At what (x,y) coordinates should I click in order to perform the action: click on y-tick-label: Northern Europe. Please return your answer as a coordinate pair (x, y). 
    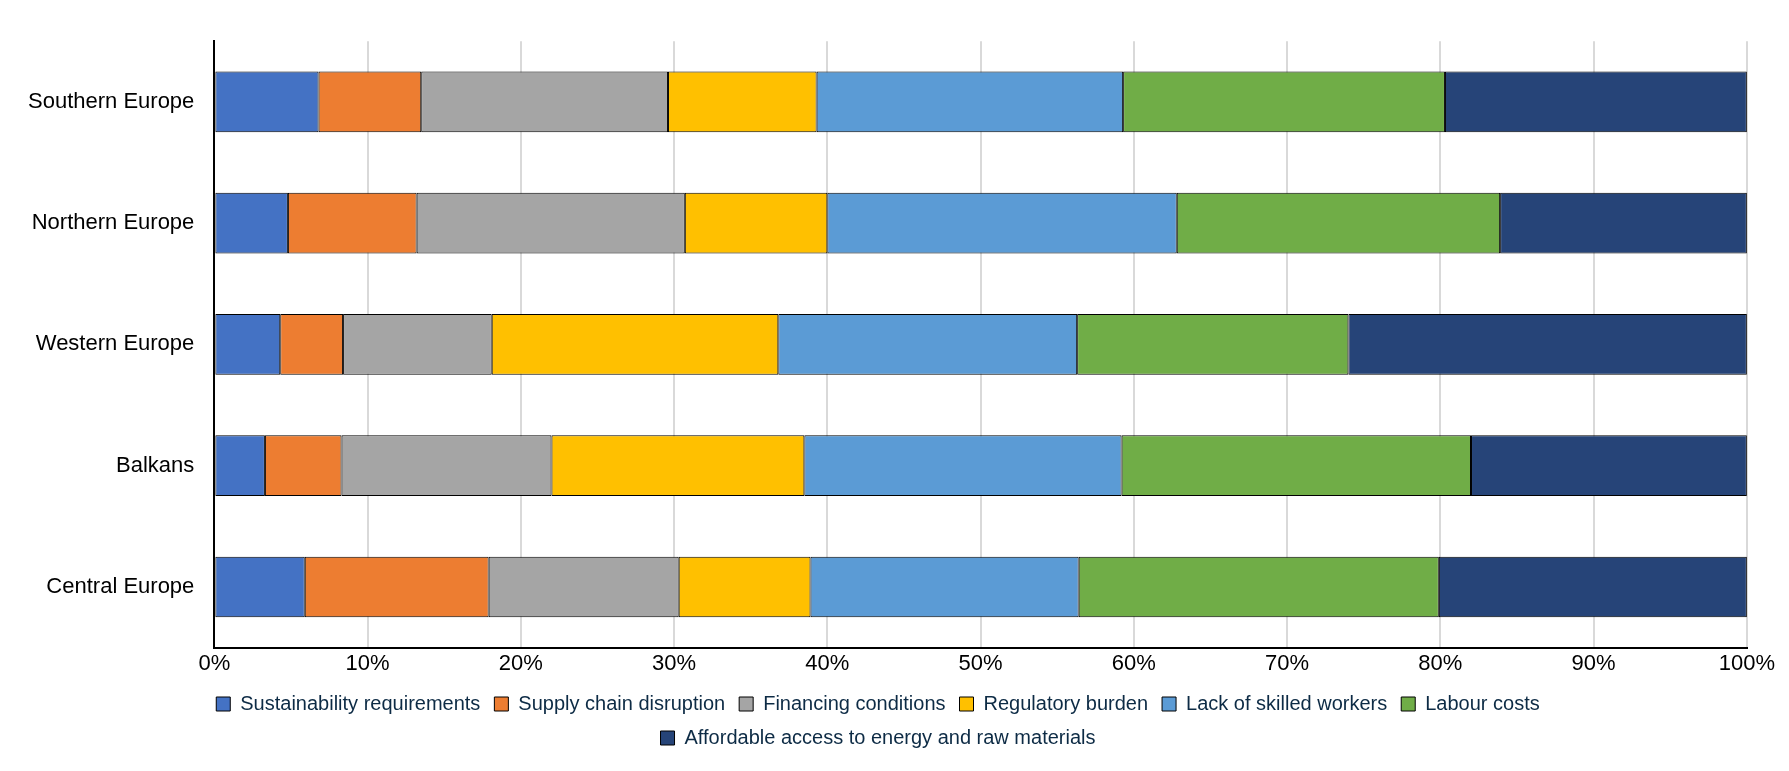
    Looking at the image, I should click on (113, 222).